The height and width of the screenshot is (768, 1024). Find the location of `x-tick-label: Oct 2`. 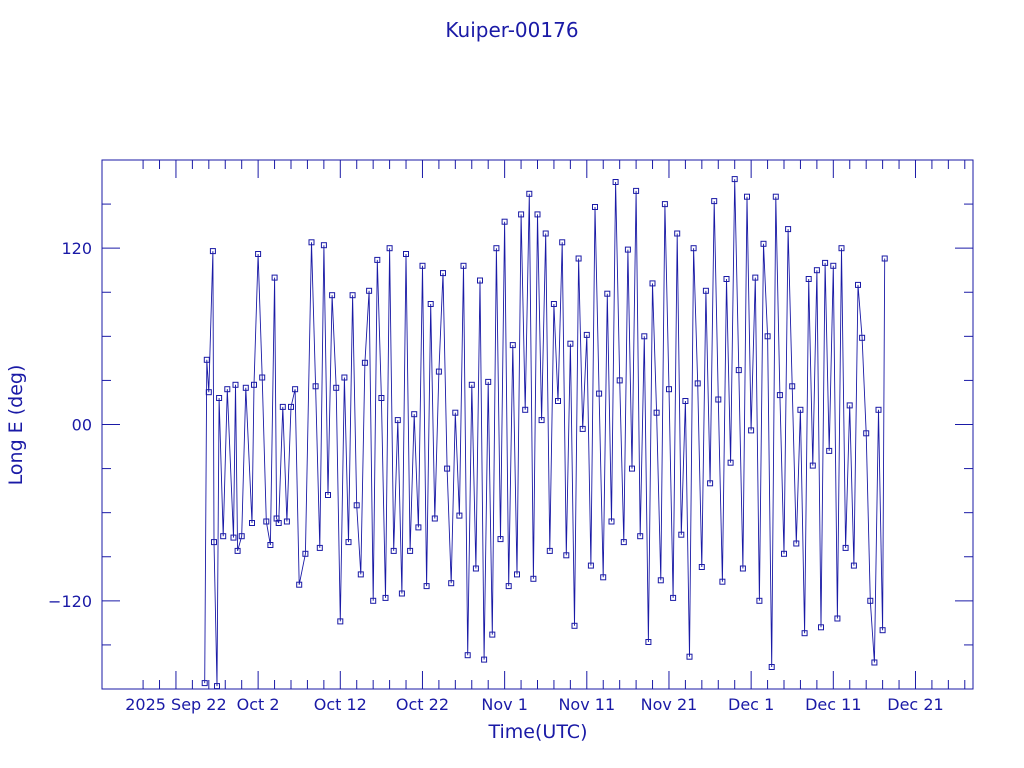

x-tick-label: Oct 2 is located at coordinates (258, 704).